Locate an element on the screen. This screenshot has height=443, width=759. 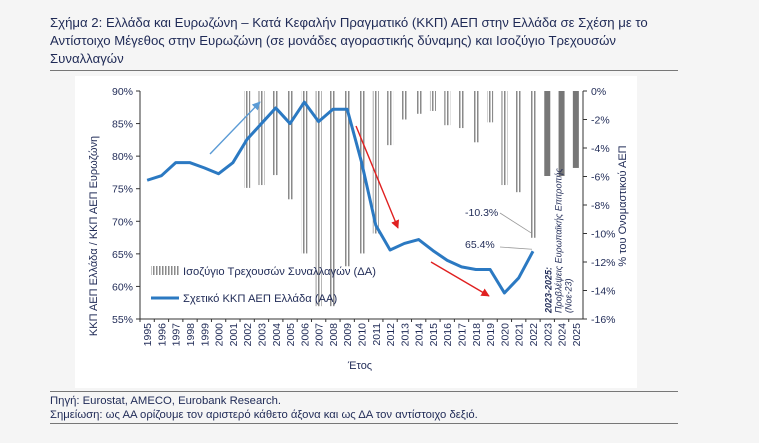
legend-label-line: Σχετικό ΚΚΠ ΑΕΠ Ελλάδα (ΑΑ) is located at coordinates (260, 299).